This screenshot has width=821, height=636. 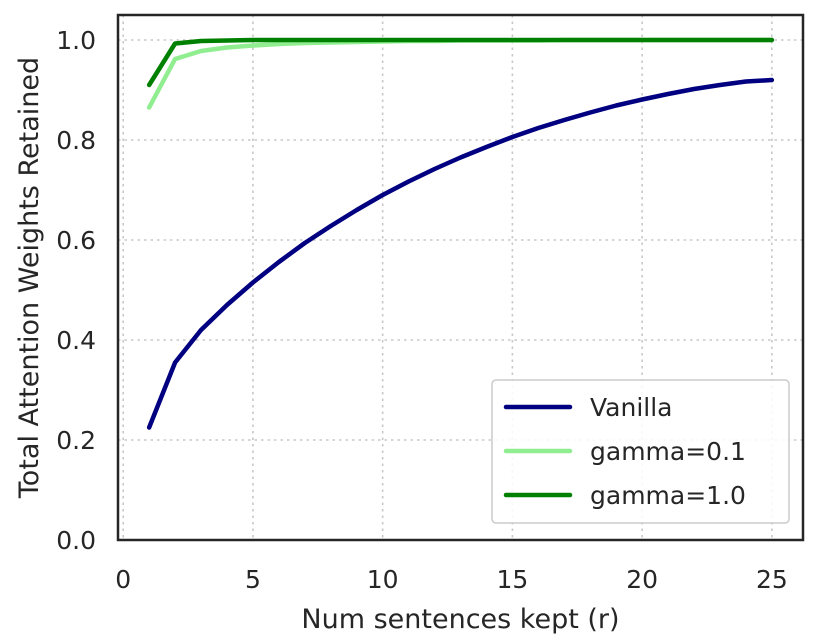 I want to click on y-tick-label: 0.8, so click(x=76, y=140).